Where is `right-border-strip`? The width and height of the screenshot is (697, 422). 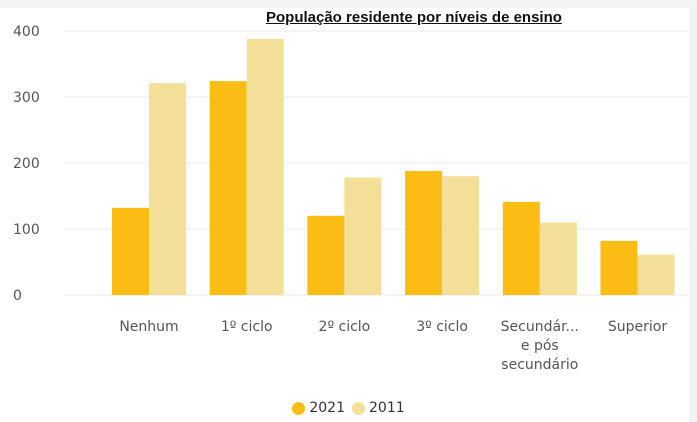
right-border-strip is located at coordinates (693, 211).